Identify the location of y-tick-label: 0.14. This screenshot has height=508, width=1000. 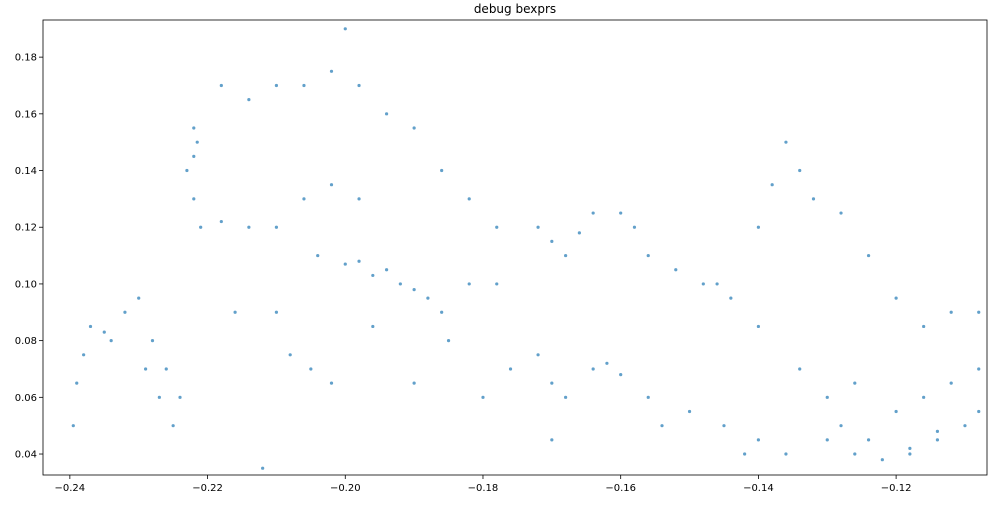
(26, 171).